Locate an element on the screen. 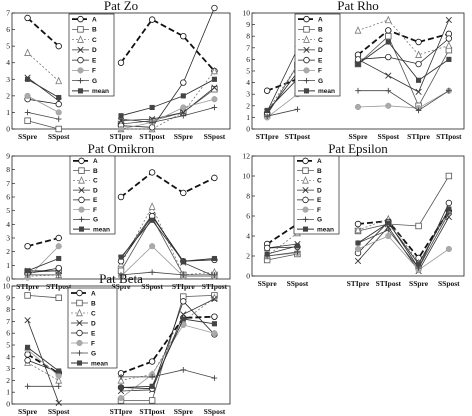 Image resolution: width=472 pixels, height=416 pixels. series-E is located at coordinates (358, 235).